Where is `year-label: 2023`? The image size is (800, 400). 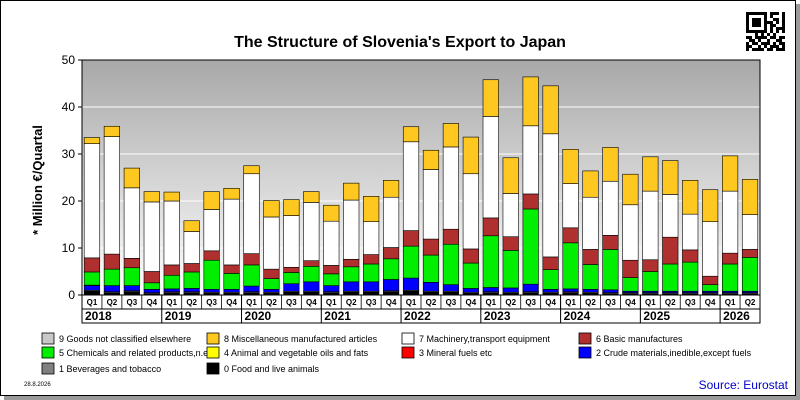
year-label: 2023 is located at coordinates (497, 316).